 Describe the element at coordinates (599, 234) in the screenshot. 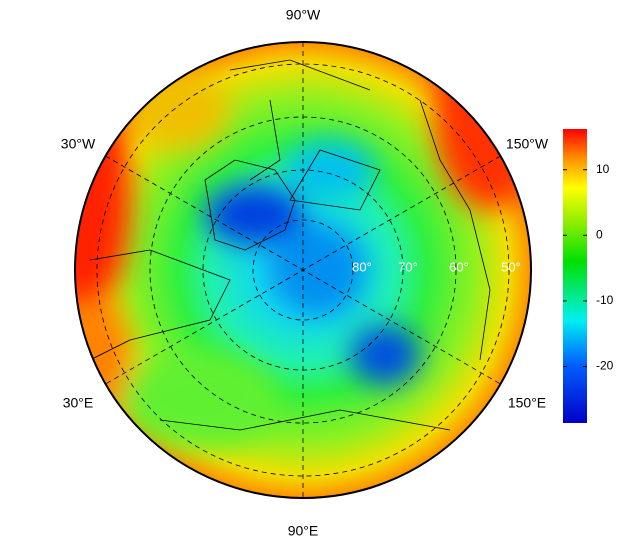

I see `colorbar-tick-label: 0` at that location.